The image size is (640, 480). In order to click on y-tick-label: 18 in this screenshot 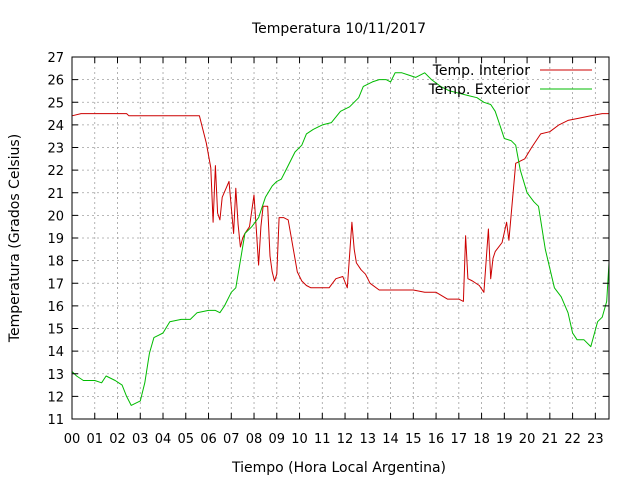, I will do `click(55, 262)`.